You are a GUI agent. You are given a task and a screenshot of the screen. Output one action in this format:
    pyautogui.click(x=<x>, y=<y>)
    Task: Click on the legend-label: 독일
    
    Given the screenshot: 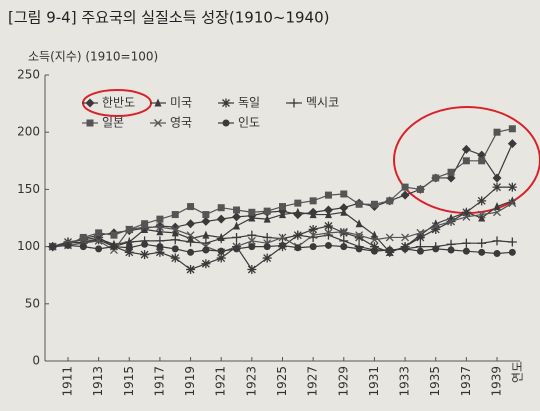 What is the action you would take?
    pyautogui.click(x=249, y=103)
    